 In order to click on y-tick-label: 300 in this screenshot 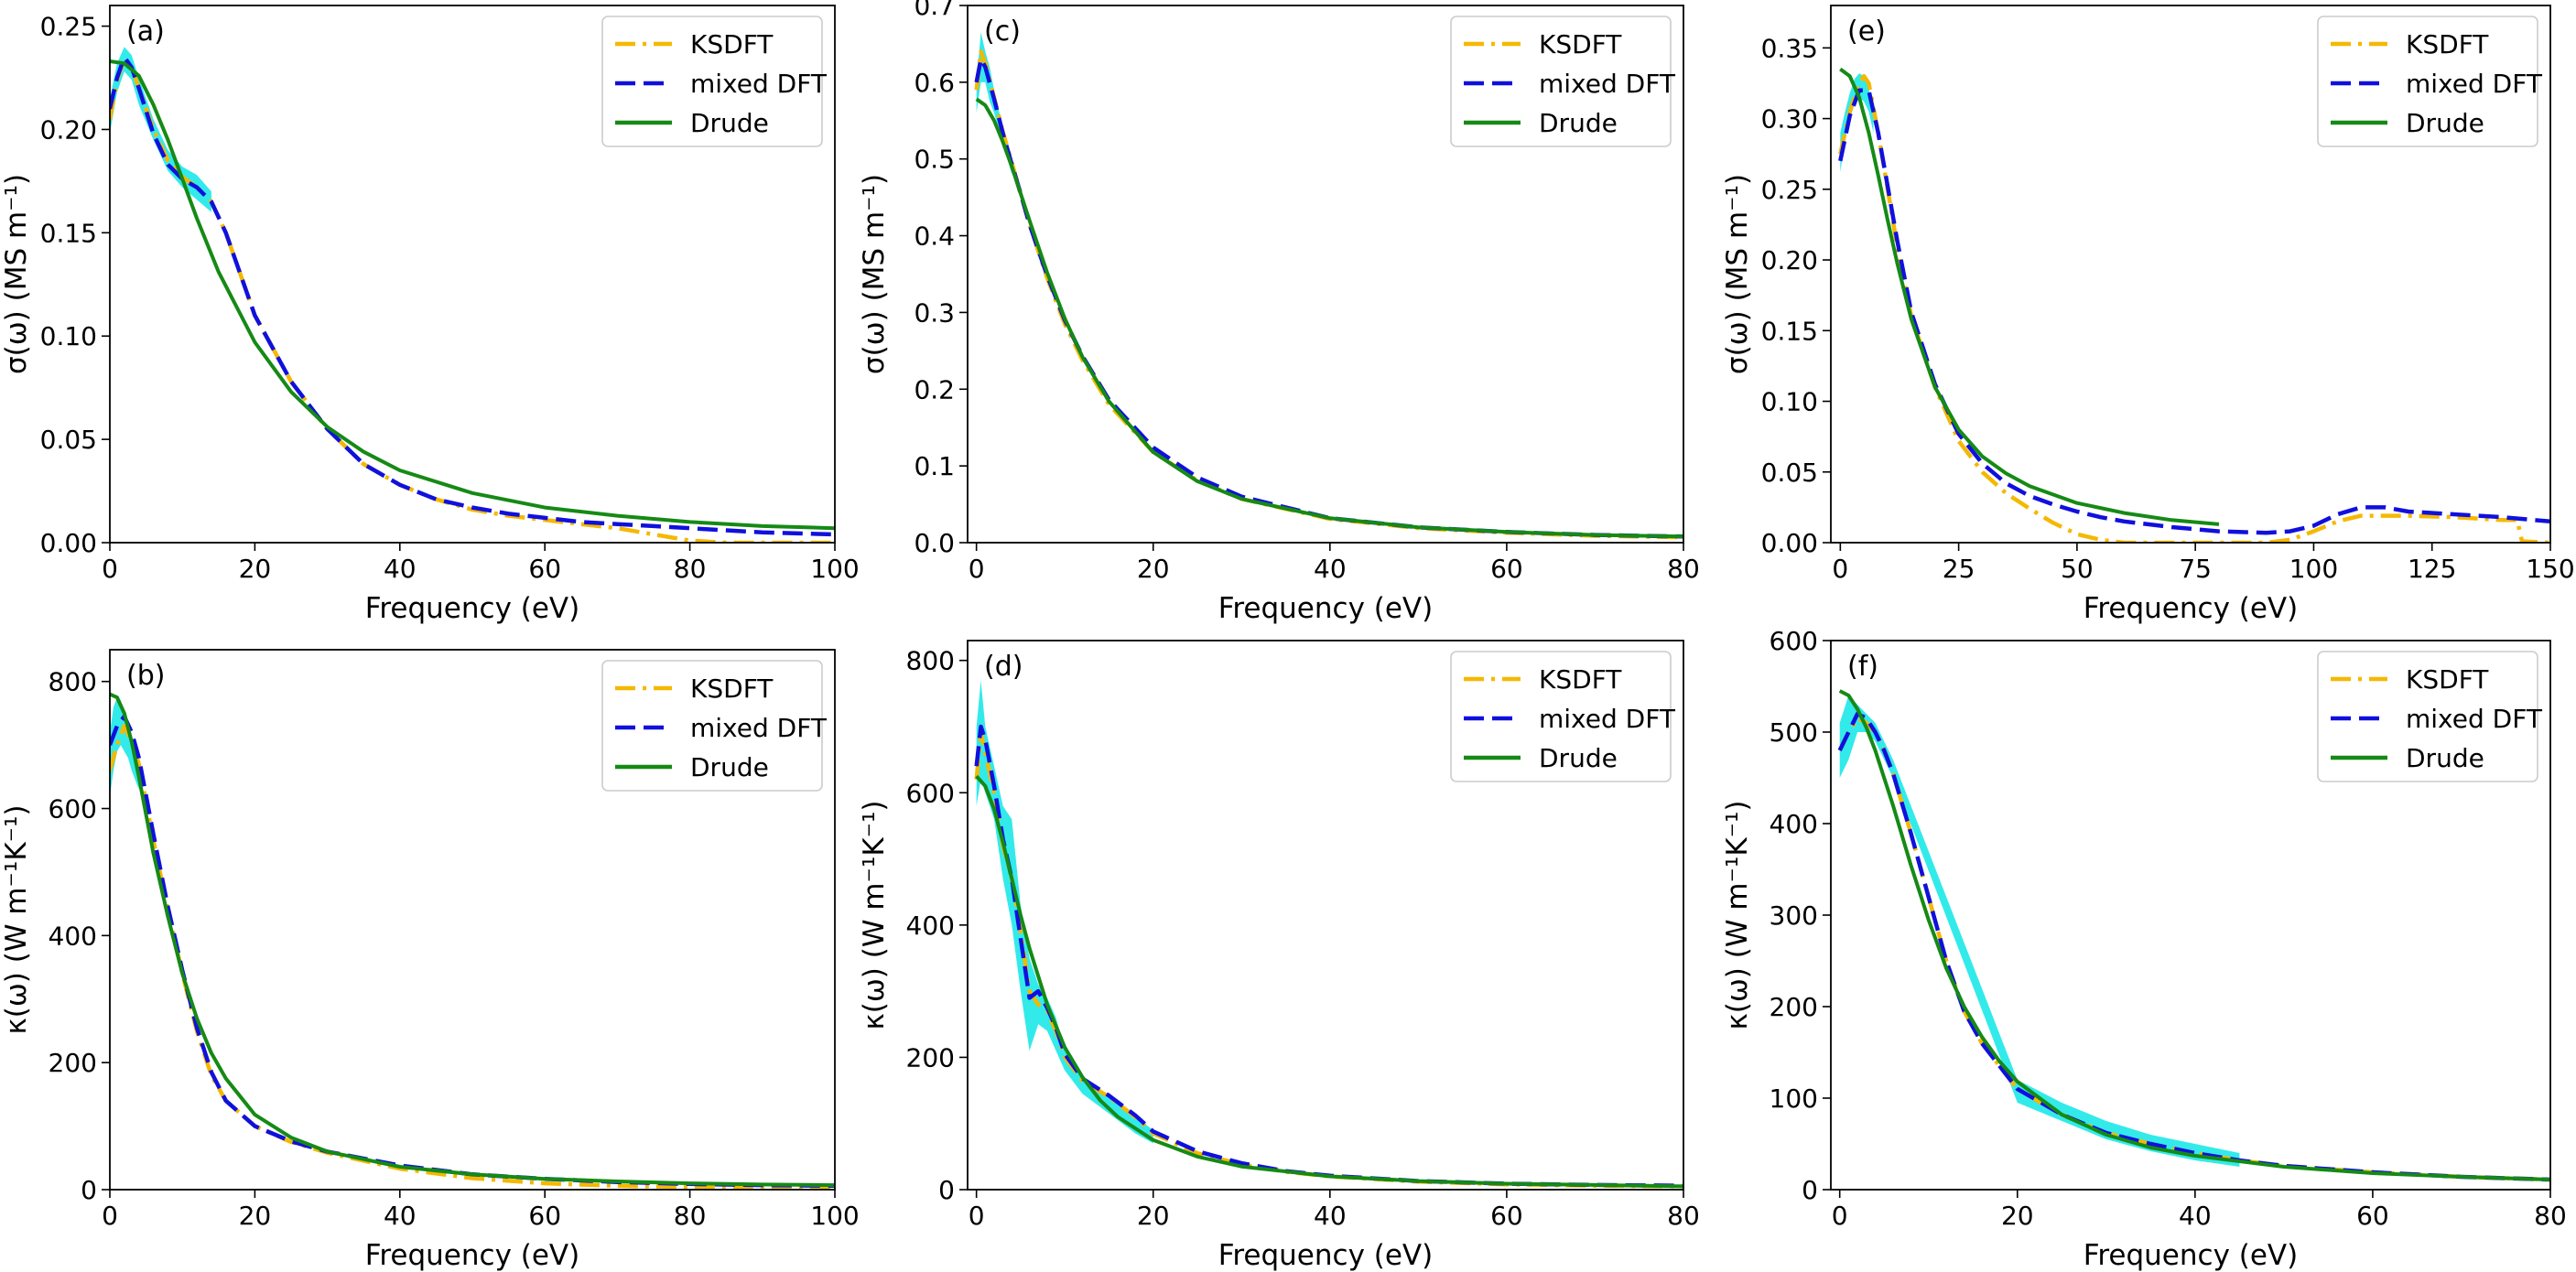, I will do `click(1794, 915)`.